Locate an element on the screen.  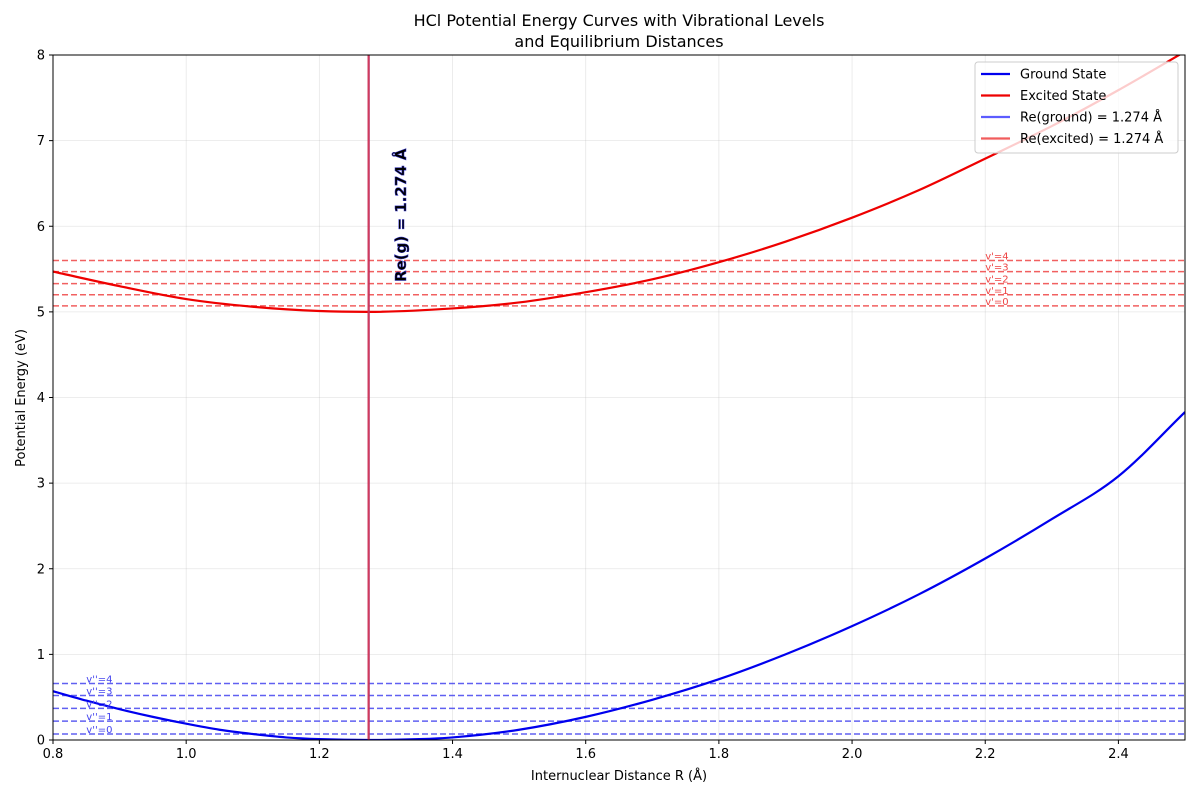
legend-ground-state: Ground State is located at coordinates (1043, 75).